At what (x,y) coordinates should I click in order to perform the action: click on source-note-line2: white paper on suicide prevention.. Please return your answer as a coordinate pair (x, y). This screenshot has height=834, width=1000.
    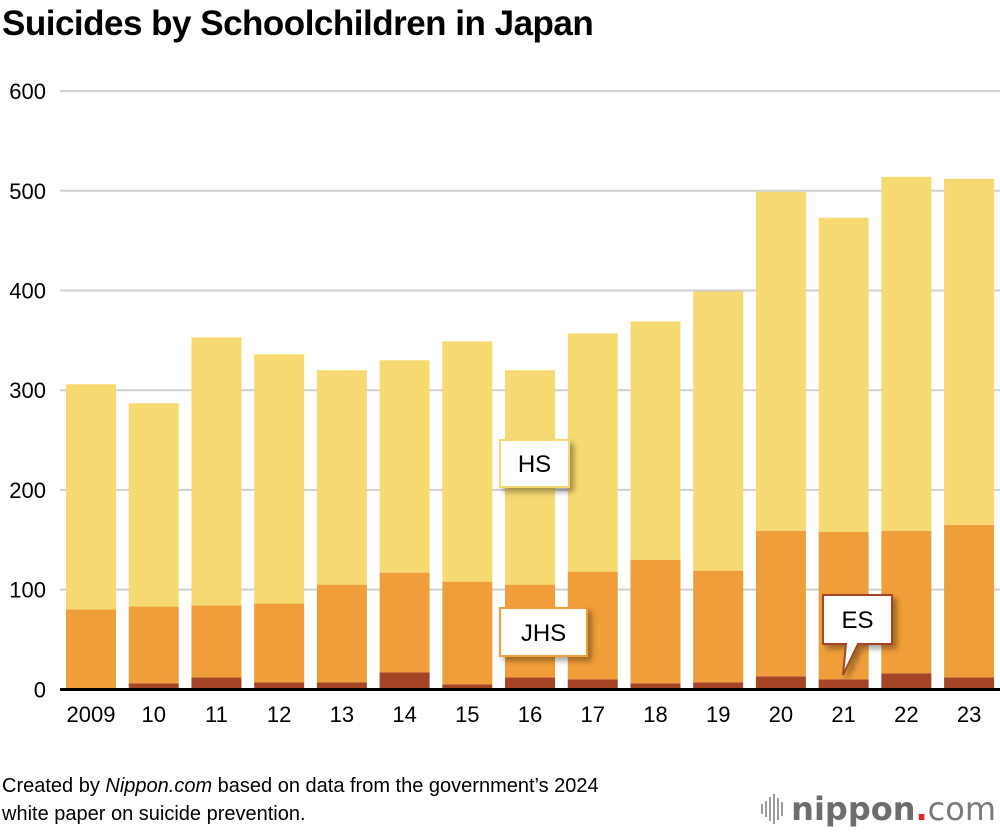
    Looking at the image, I should click on (154, 814).